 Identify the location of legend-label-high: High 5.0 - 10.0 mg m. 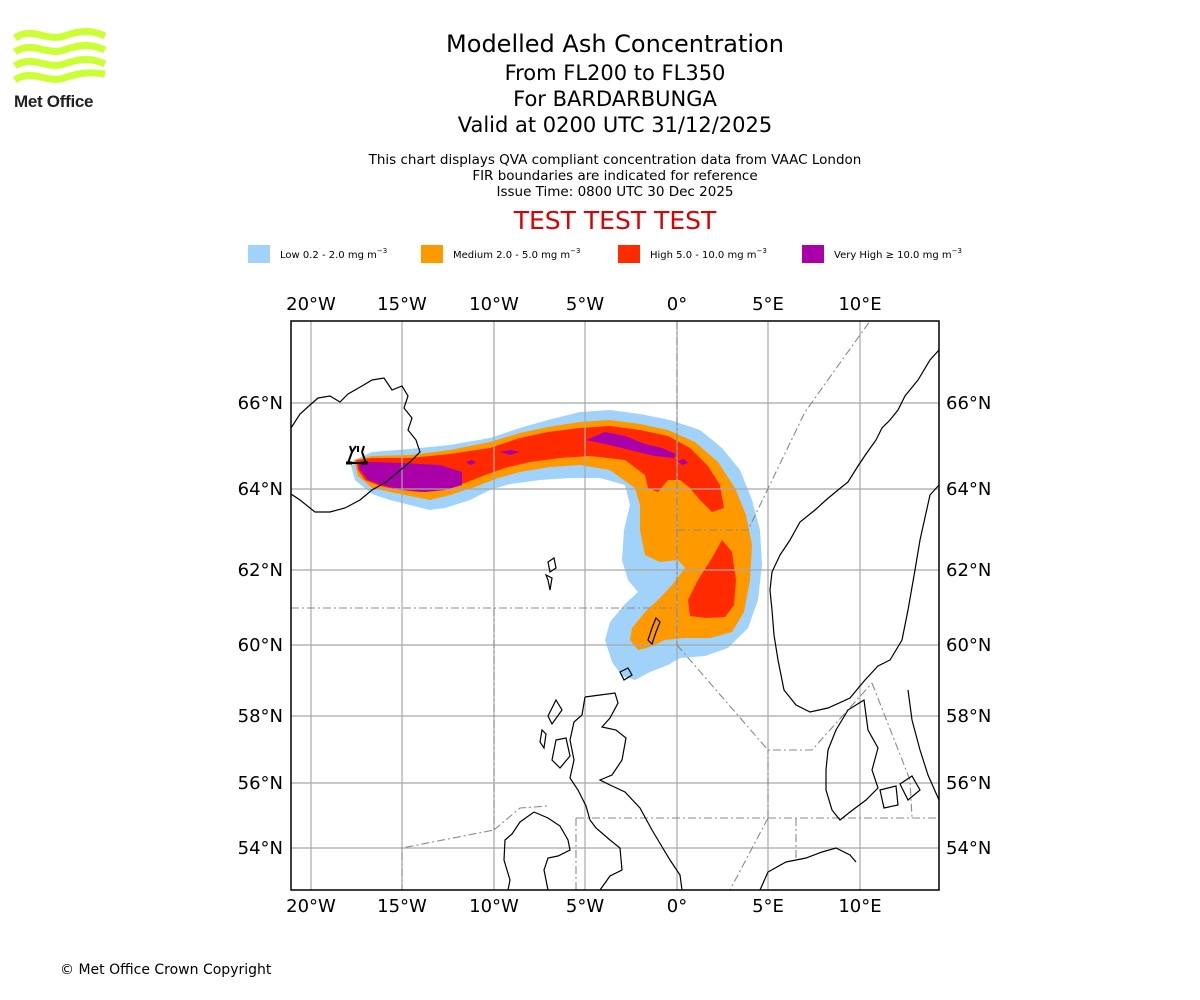
(703, 255).